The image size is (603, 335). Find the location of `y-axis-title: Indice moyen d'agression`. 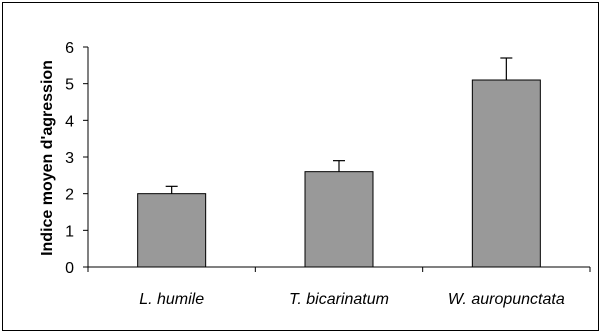

y-axis-title: Indice moyen d'agression is located at coordinates (47, 158).